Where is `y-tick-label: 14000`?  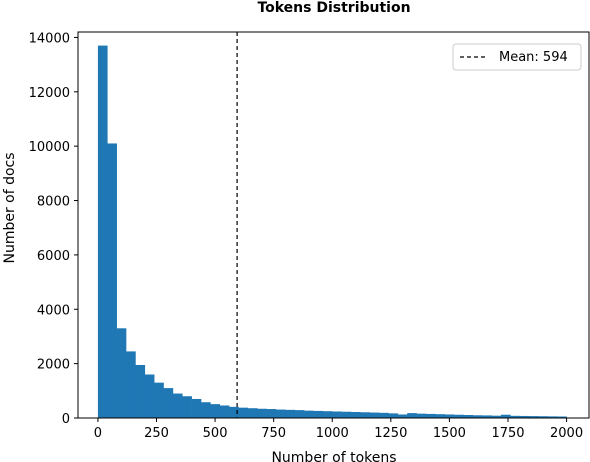 y-tick-label: 14000 is located at coordinates (49, 38).